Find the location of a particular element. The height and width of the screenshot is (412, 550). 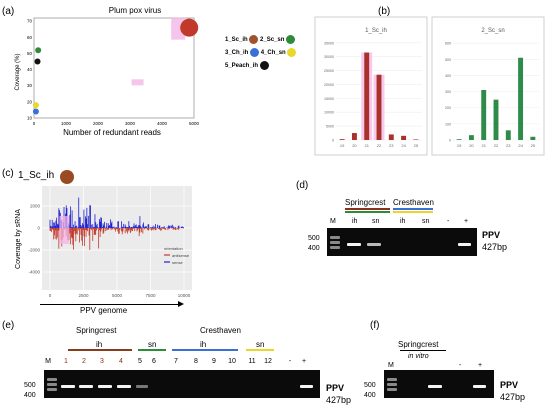

chart-title: 1_Sc_ih is located at coordinates (376, 31).